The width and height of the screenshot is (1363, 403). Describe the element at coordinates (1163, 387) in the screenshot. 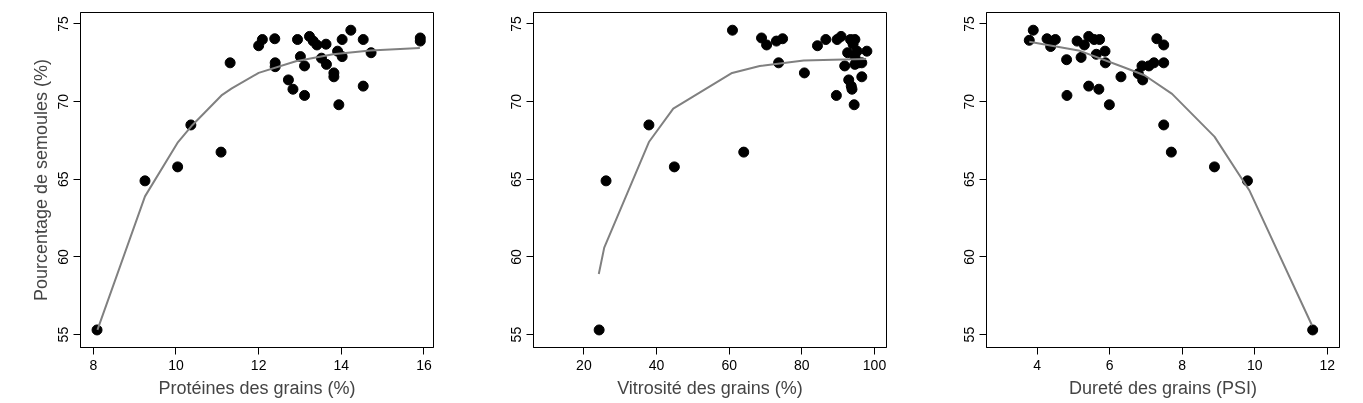

I see `x-axis-title: Dureté des grains (PSI)` at that location.